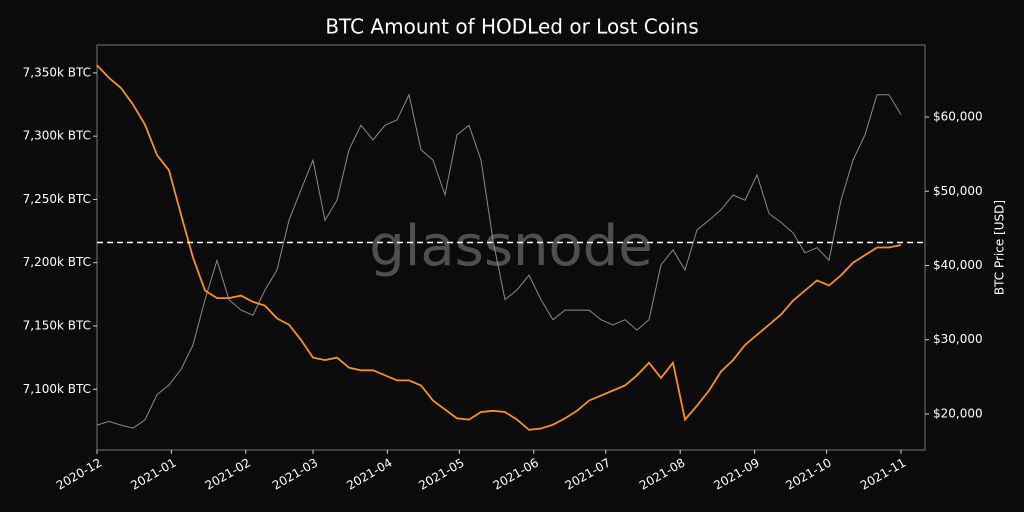 The image size is (1024, 512). I want to click on chart-title: BTC Amount of HODLed or Lost Coins, so click(511, 27).